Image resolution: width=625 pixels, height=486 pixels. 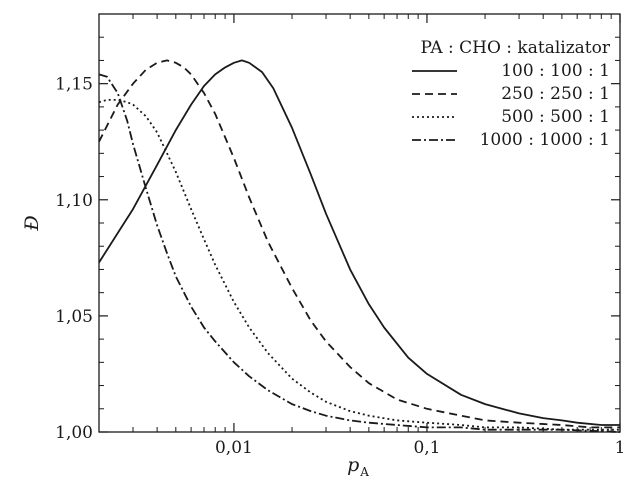 What do you see at coordinates (426, 448) in the screenshot?
I see `x-tick-label: 0,1` at bounding box center [426, 448].